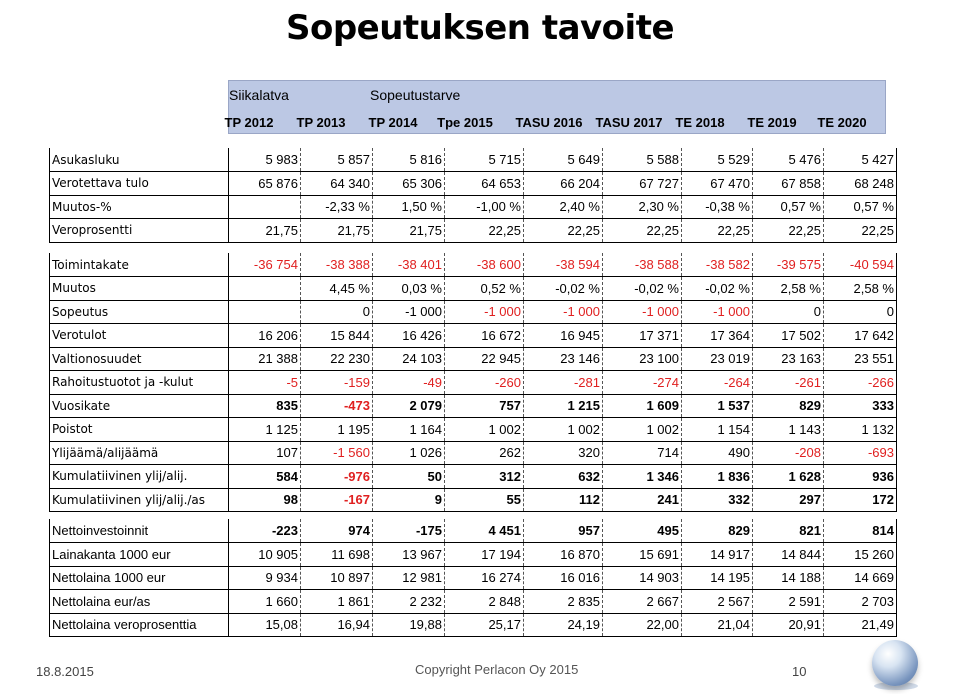  Describe the element at coordinates (139, 207) in the screenshot. I see `row-label: Muutos-%` at that location.